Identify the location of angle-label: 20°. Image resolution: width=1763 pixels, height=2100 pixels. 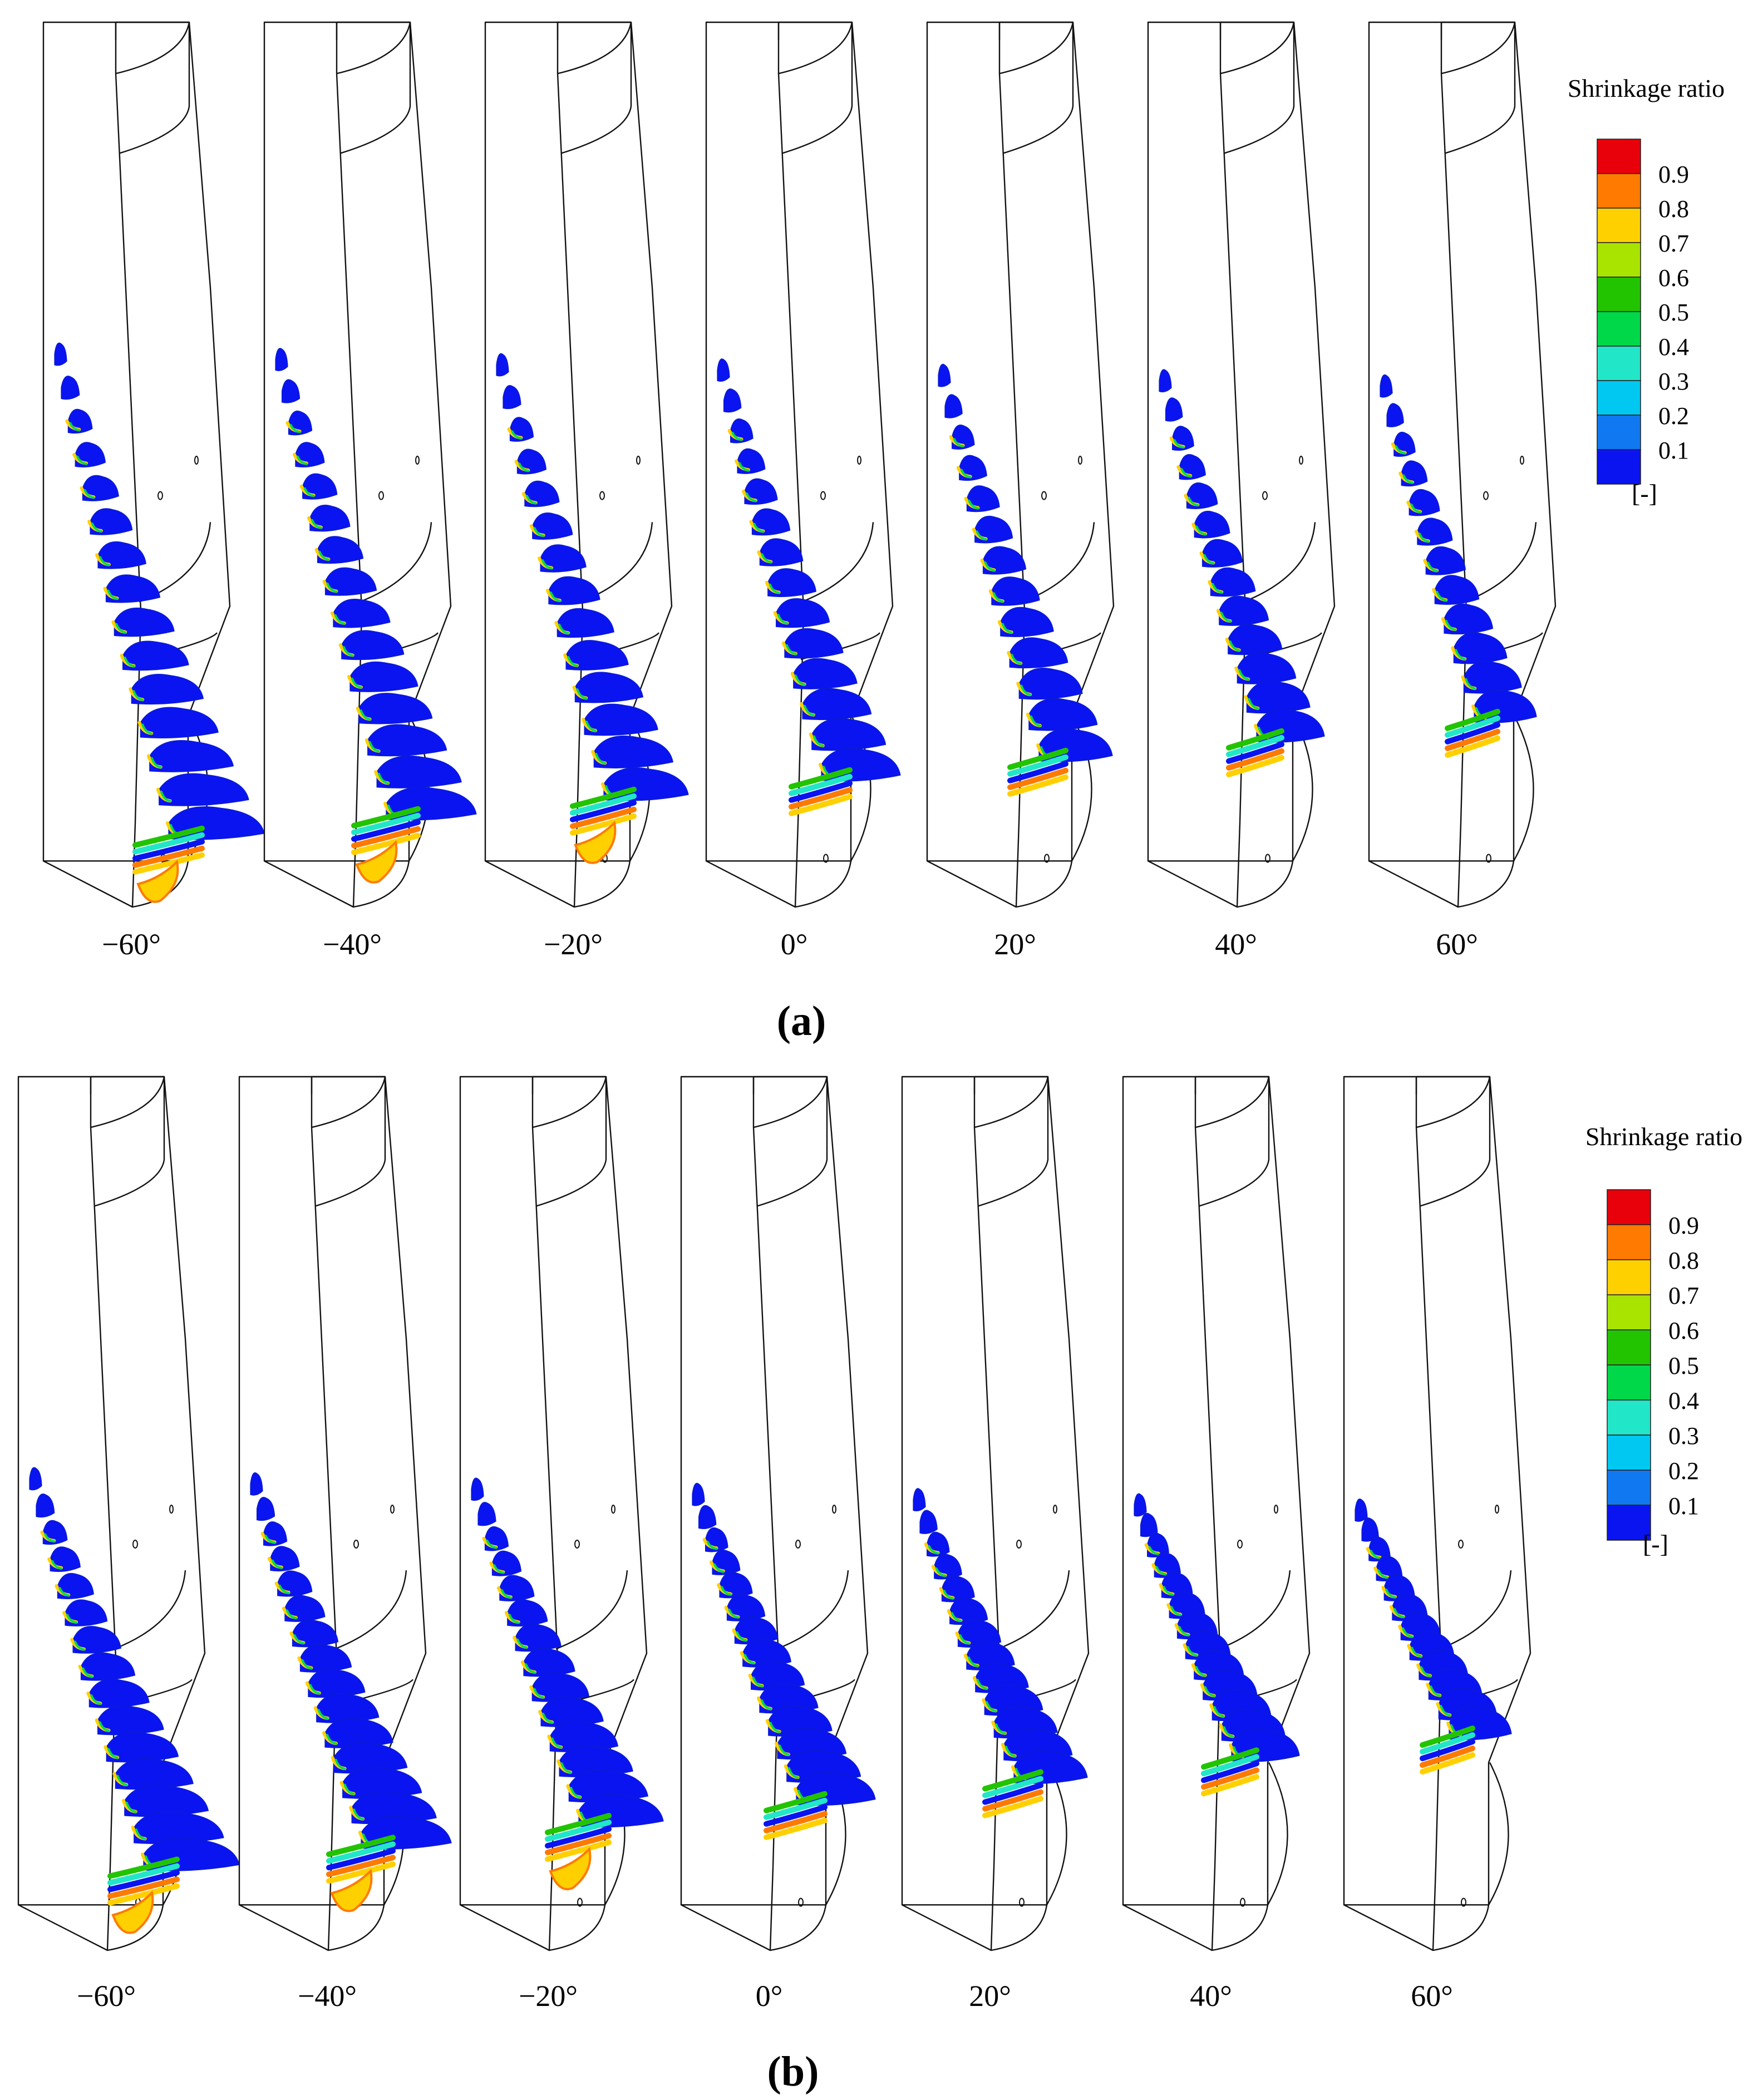
(1015, 944).